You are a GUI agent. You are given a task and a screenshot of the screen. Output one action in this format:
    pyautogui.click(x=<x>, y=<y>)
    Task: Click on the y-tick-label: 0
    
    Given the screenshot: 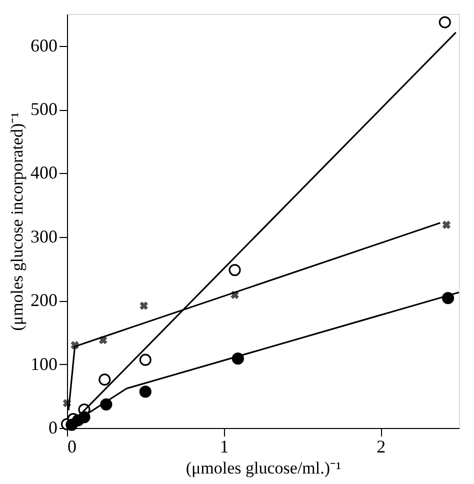 What is the action you would take?
    pyautogui.click(x=53, y=428)
    